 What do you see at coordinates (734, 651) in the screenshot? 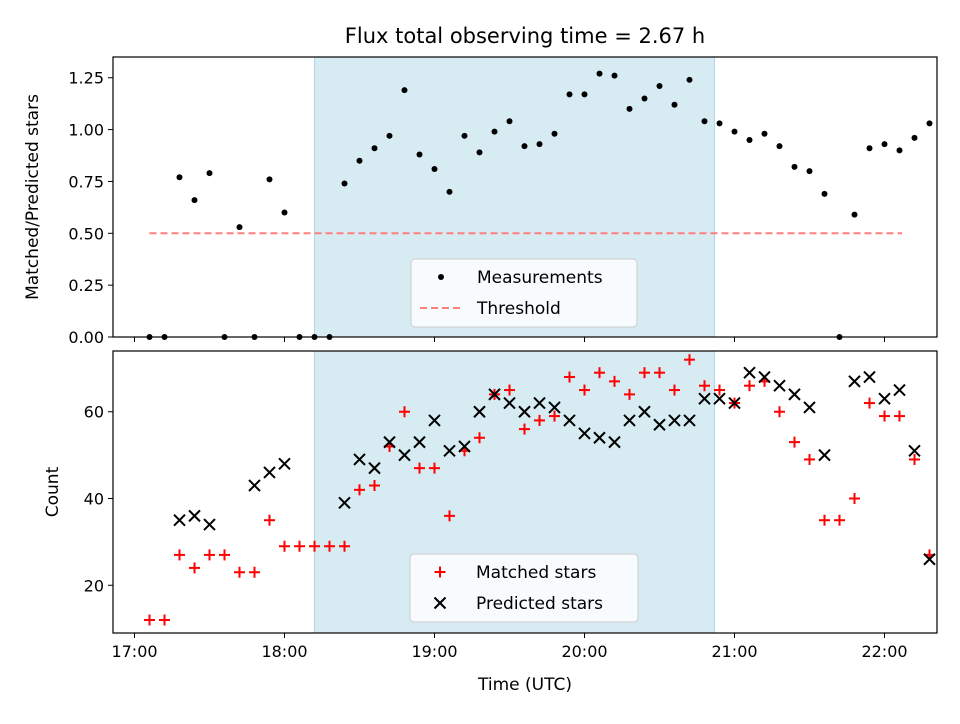
I see `x-tick-label: 21:00` at bounding box center [734, 651].